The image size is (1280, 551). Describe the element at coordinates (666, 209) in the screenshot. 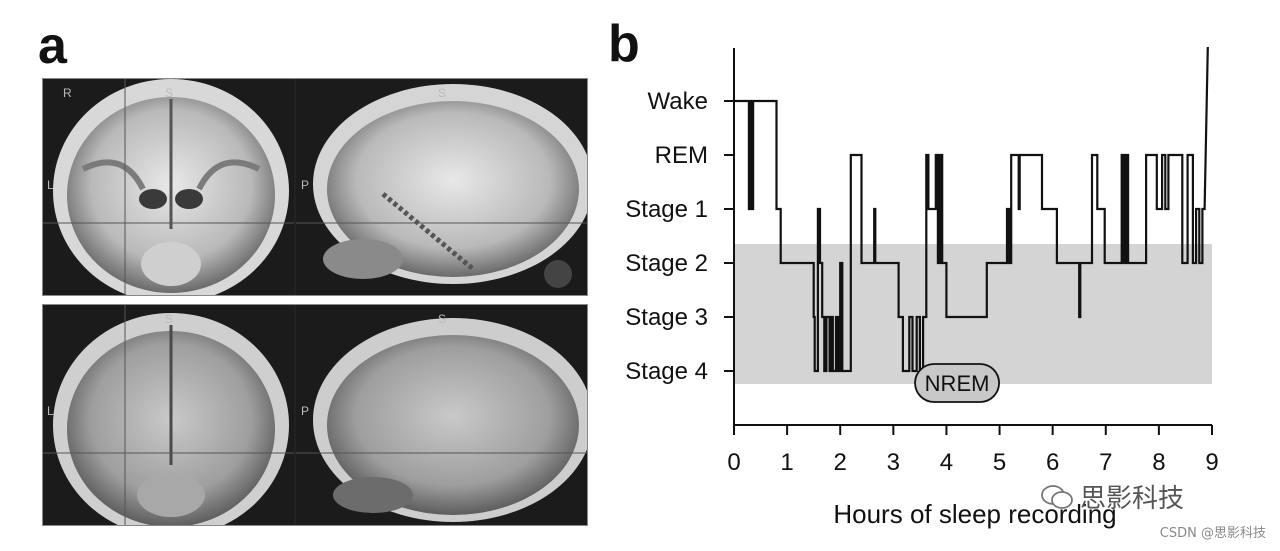

I see `y-tick-label: Stage 1` at that location.